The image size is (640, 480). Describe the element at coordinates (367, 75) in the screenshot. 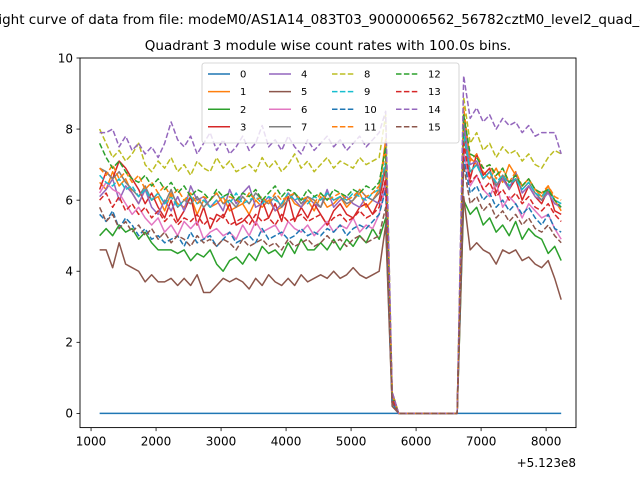

I see `legend-label-8: 8` at that location.